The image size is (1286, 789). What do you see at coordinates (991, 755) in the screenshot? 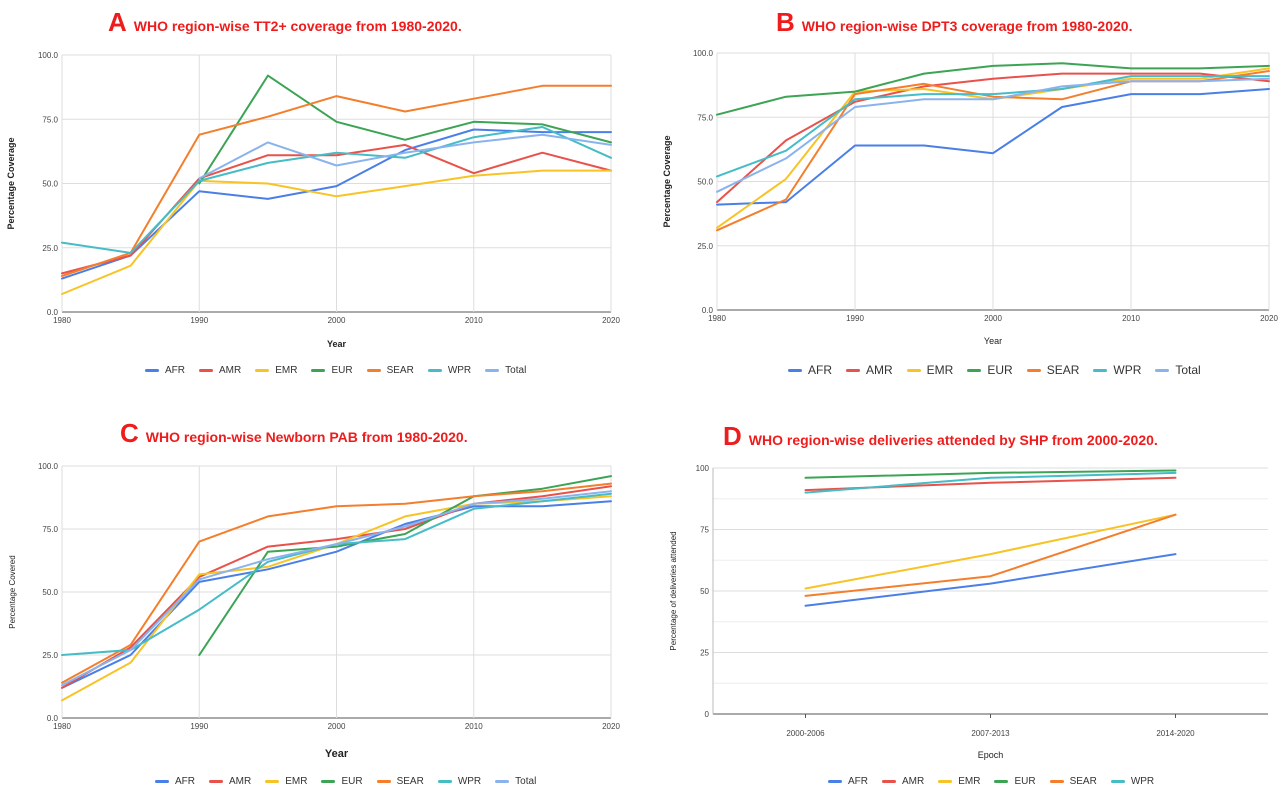
I see `x-axis-title: Epoch` at bounding box center [991, 755].